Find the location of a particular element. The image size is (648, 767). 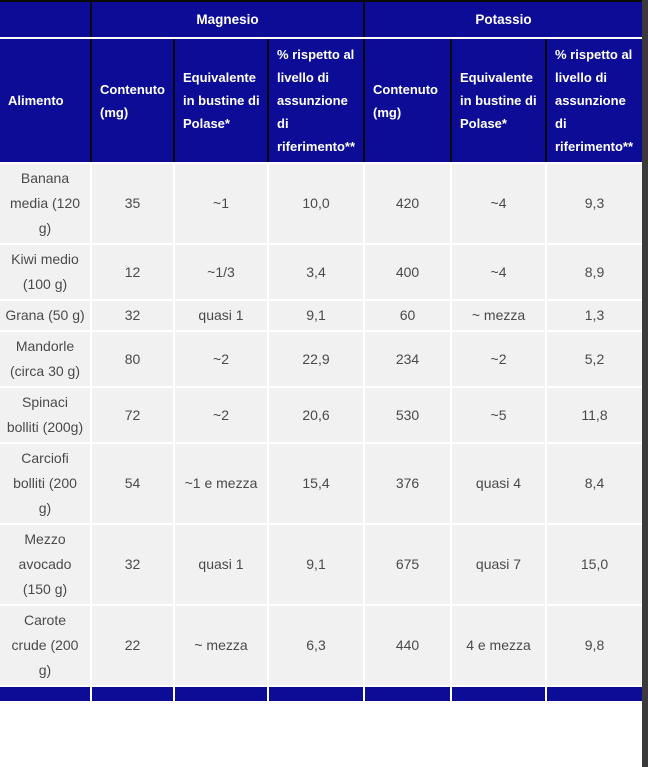

table-cell: 440 is located at coordinates (407, 645).